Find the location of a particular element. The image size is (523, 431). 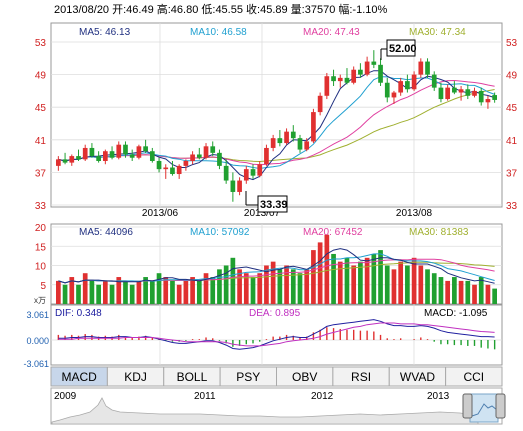

tab-label: OBV is located at coordinates (304, 377).